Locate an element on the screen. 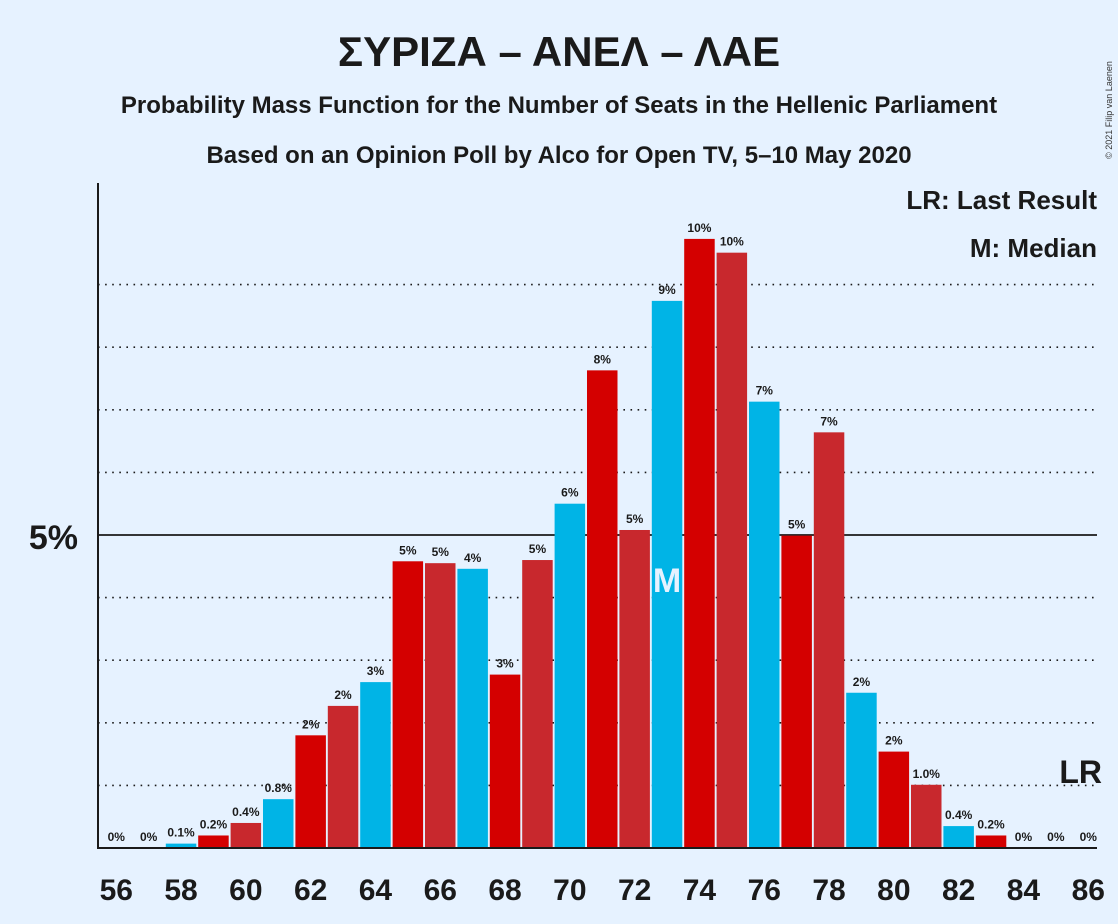 The height and width of the screenshot is (924, 1118). last-result-marker: LR is located at coordinates (1080, 772).